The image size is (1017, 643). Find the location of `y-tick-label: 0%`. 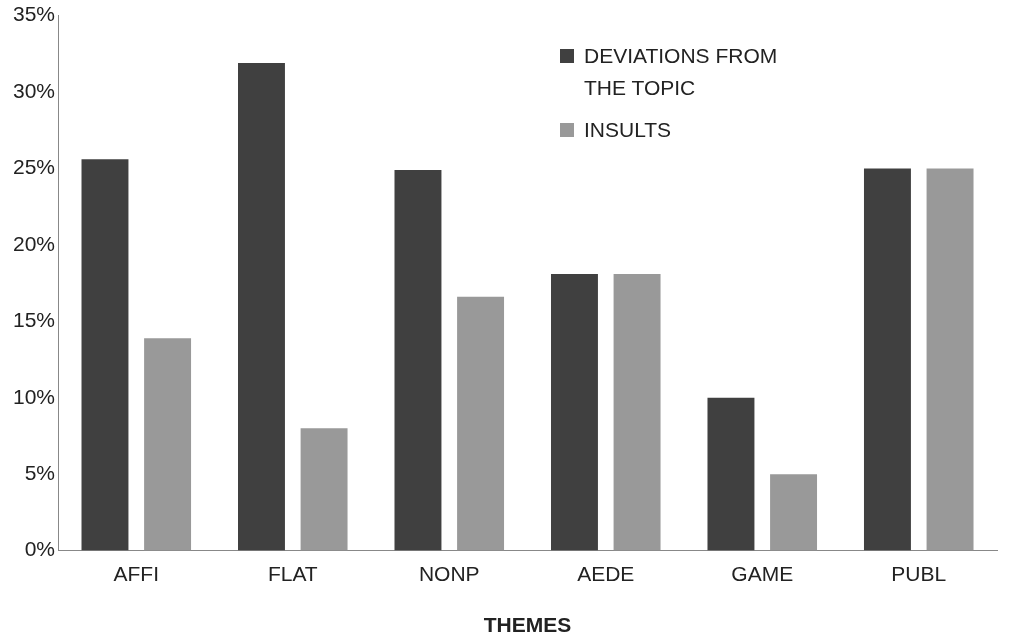

y-tick-label: 0% is located at coordinates (40, 549).